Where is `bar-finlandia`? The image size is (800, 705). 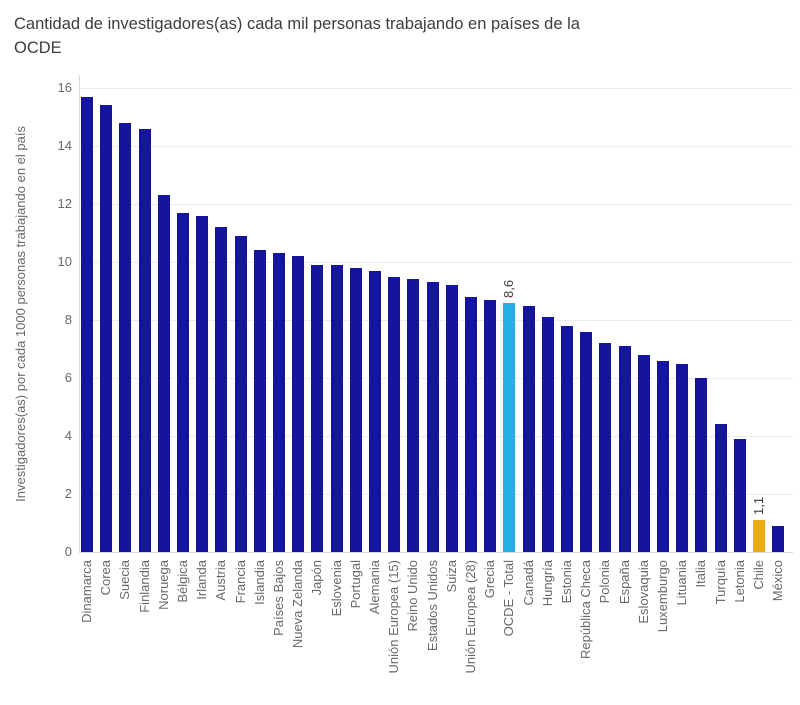 bar-finlandia is located at coordinates (144, 340).